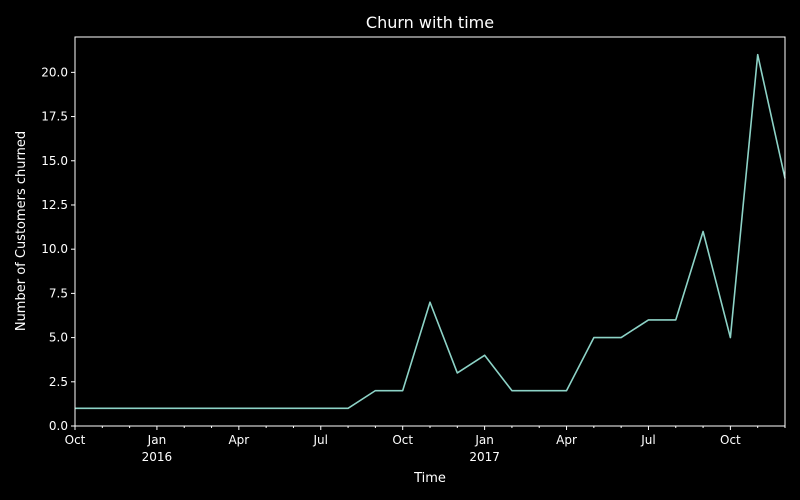 This screenshot has height=500, width=800. What do you see at coordinates (54, 205) in the screenshot?
I see `y-tick-label: 12.5` at bounding box center [54, 205].